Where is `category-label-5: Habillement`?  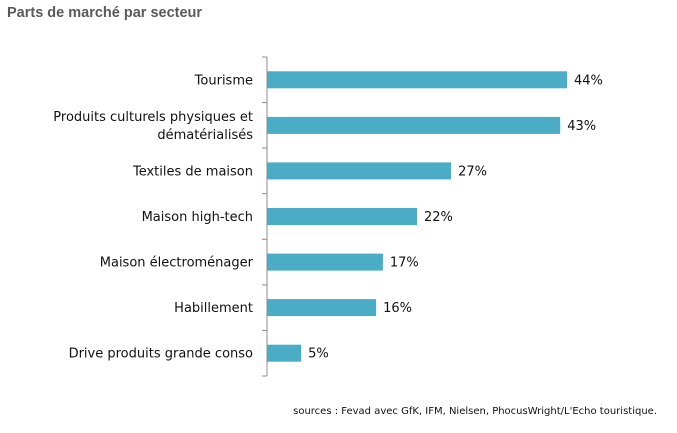 category-label-5: Habillement is located at coordinates (213, 308).